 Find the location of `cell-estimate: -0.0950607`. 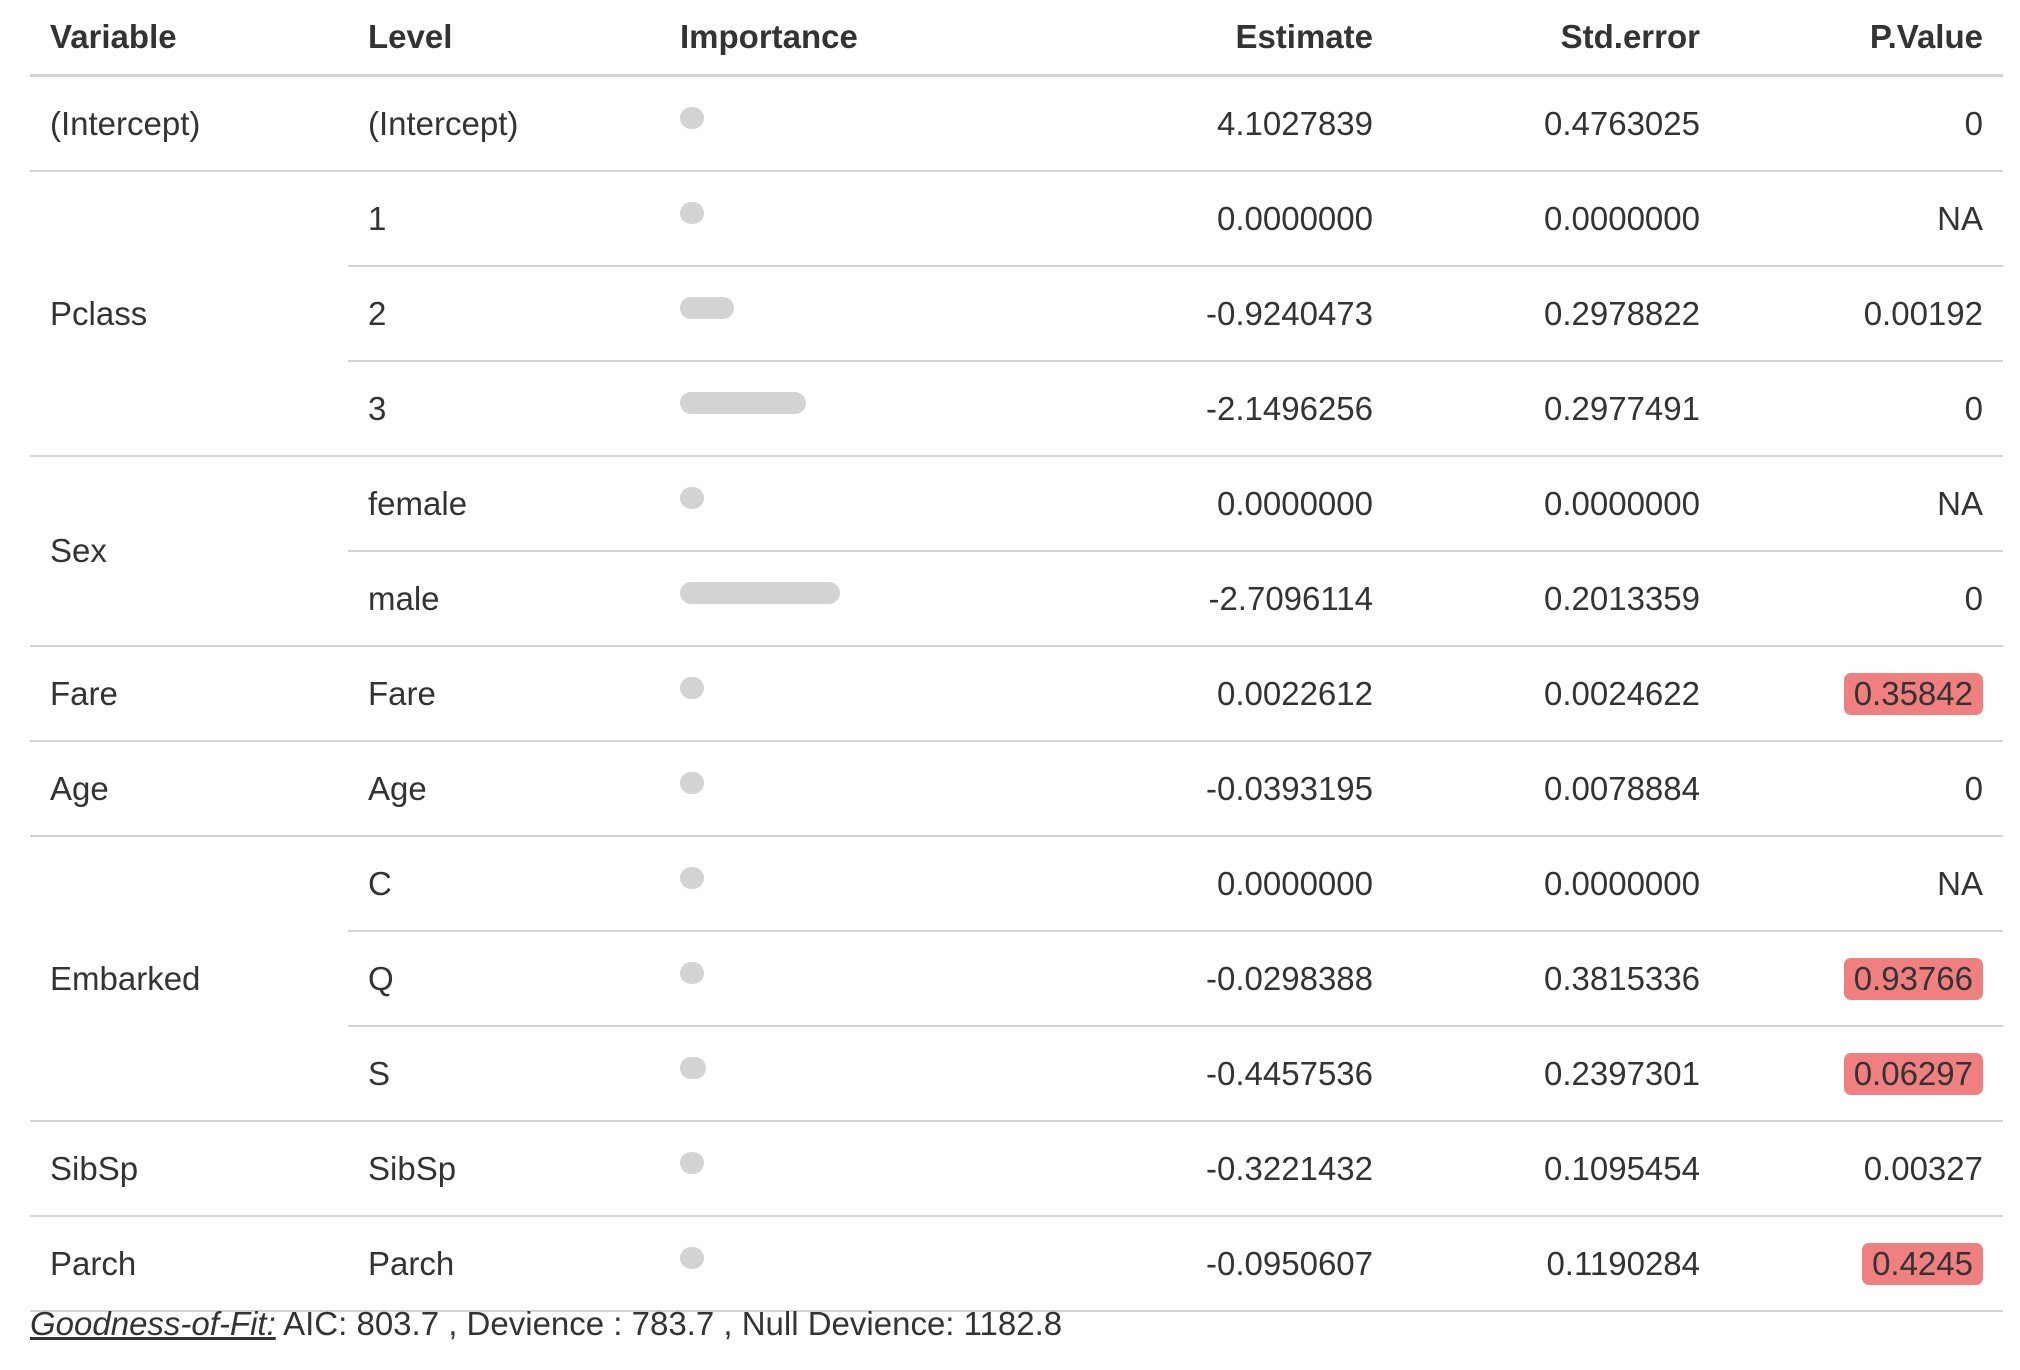

cell-estimate: -0.0950607 is located at coordinates (1226, 1263).